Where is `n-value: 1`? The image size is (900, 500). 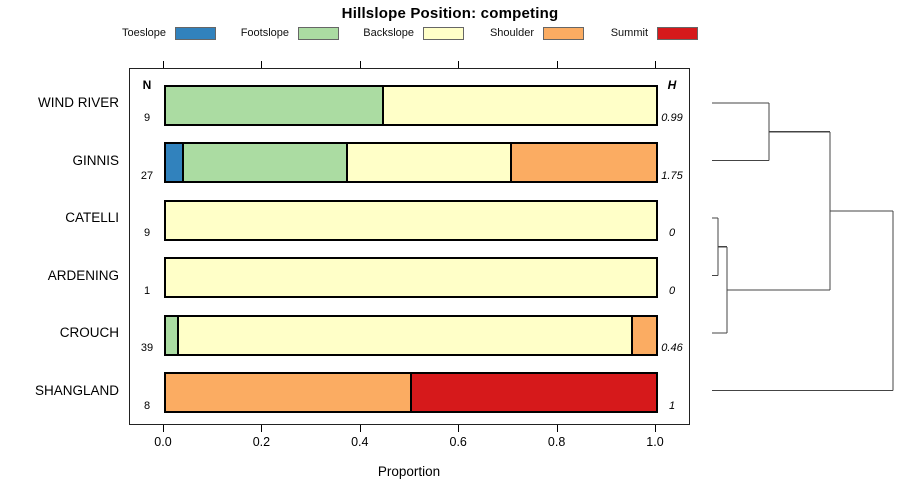 n-value: 1 is located at coordinates (147, 290).